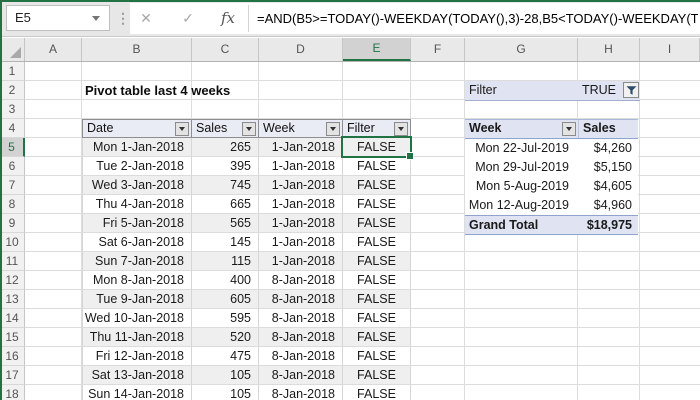 The height and width of the screenshot is (400, 700). What do you see at coordinates (12, 166) in the screenshot?
I see `row-header: 6` at bounding box center [12, 166].